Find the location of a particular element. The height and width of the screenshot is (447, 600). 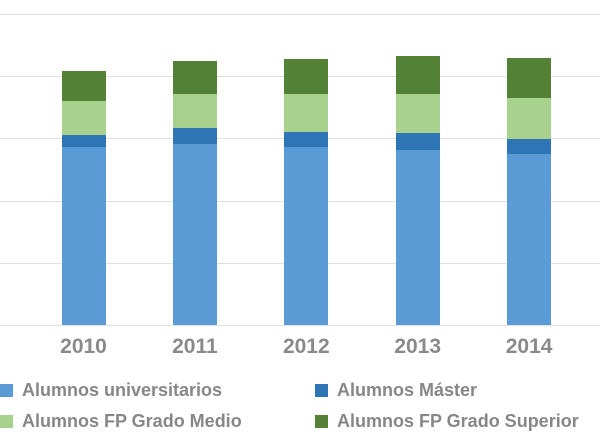

legend-label: Alumnos FP Grado Superior is located at coordinates (458, 420).